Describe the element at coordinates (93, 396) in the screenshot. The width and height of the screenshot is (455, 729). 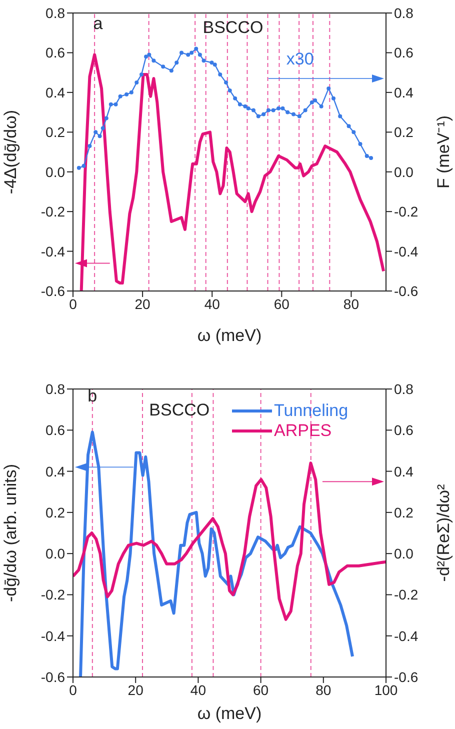
I see `annotation: b` at that location.